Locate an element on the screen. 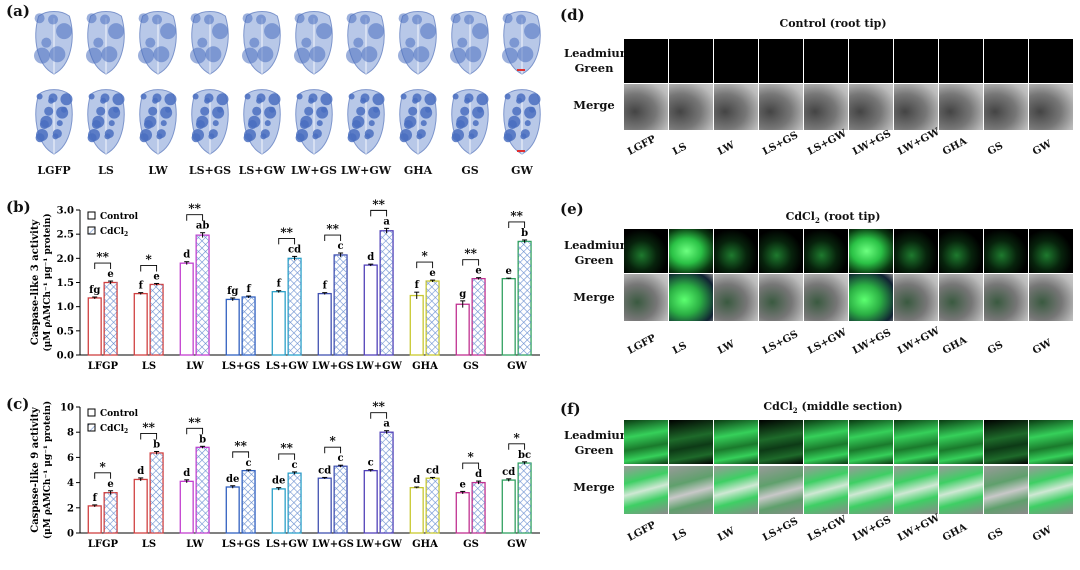 This screenshot has width=1080, height=570. leaf-staining-panel is located at coordinates (285, 98).